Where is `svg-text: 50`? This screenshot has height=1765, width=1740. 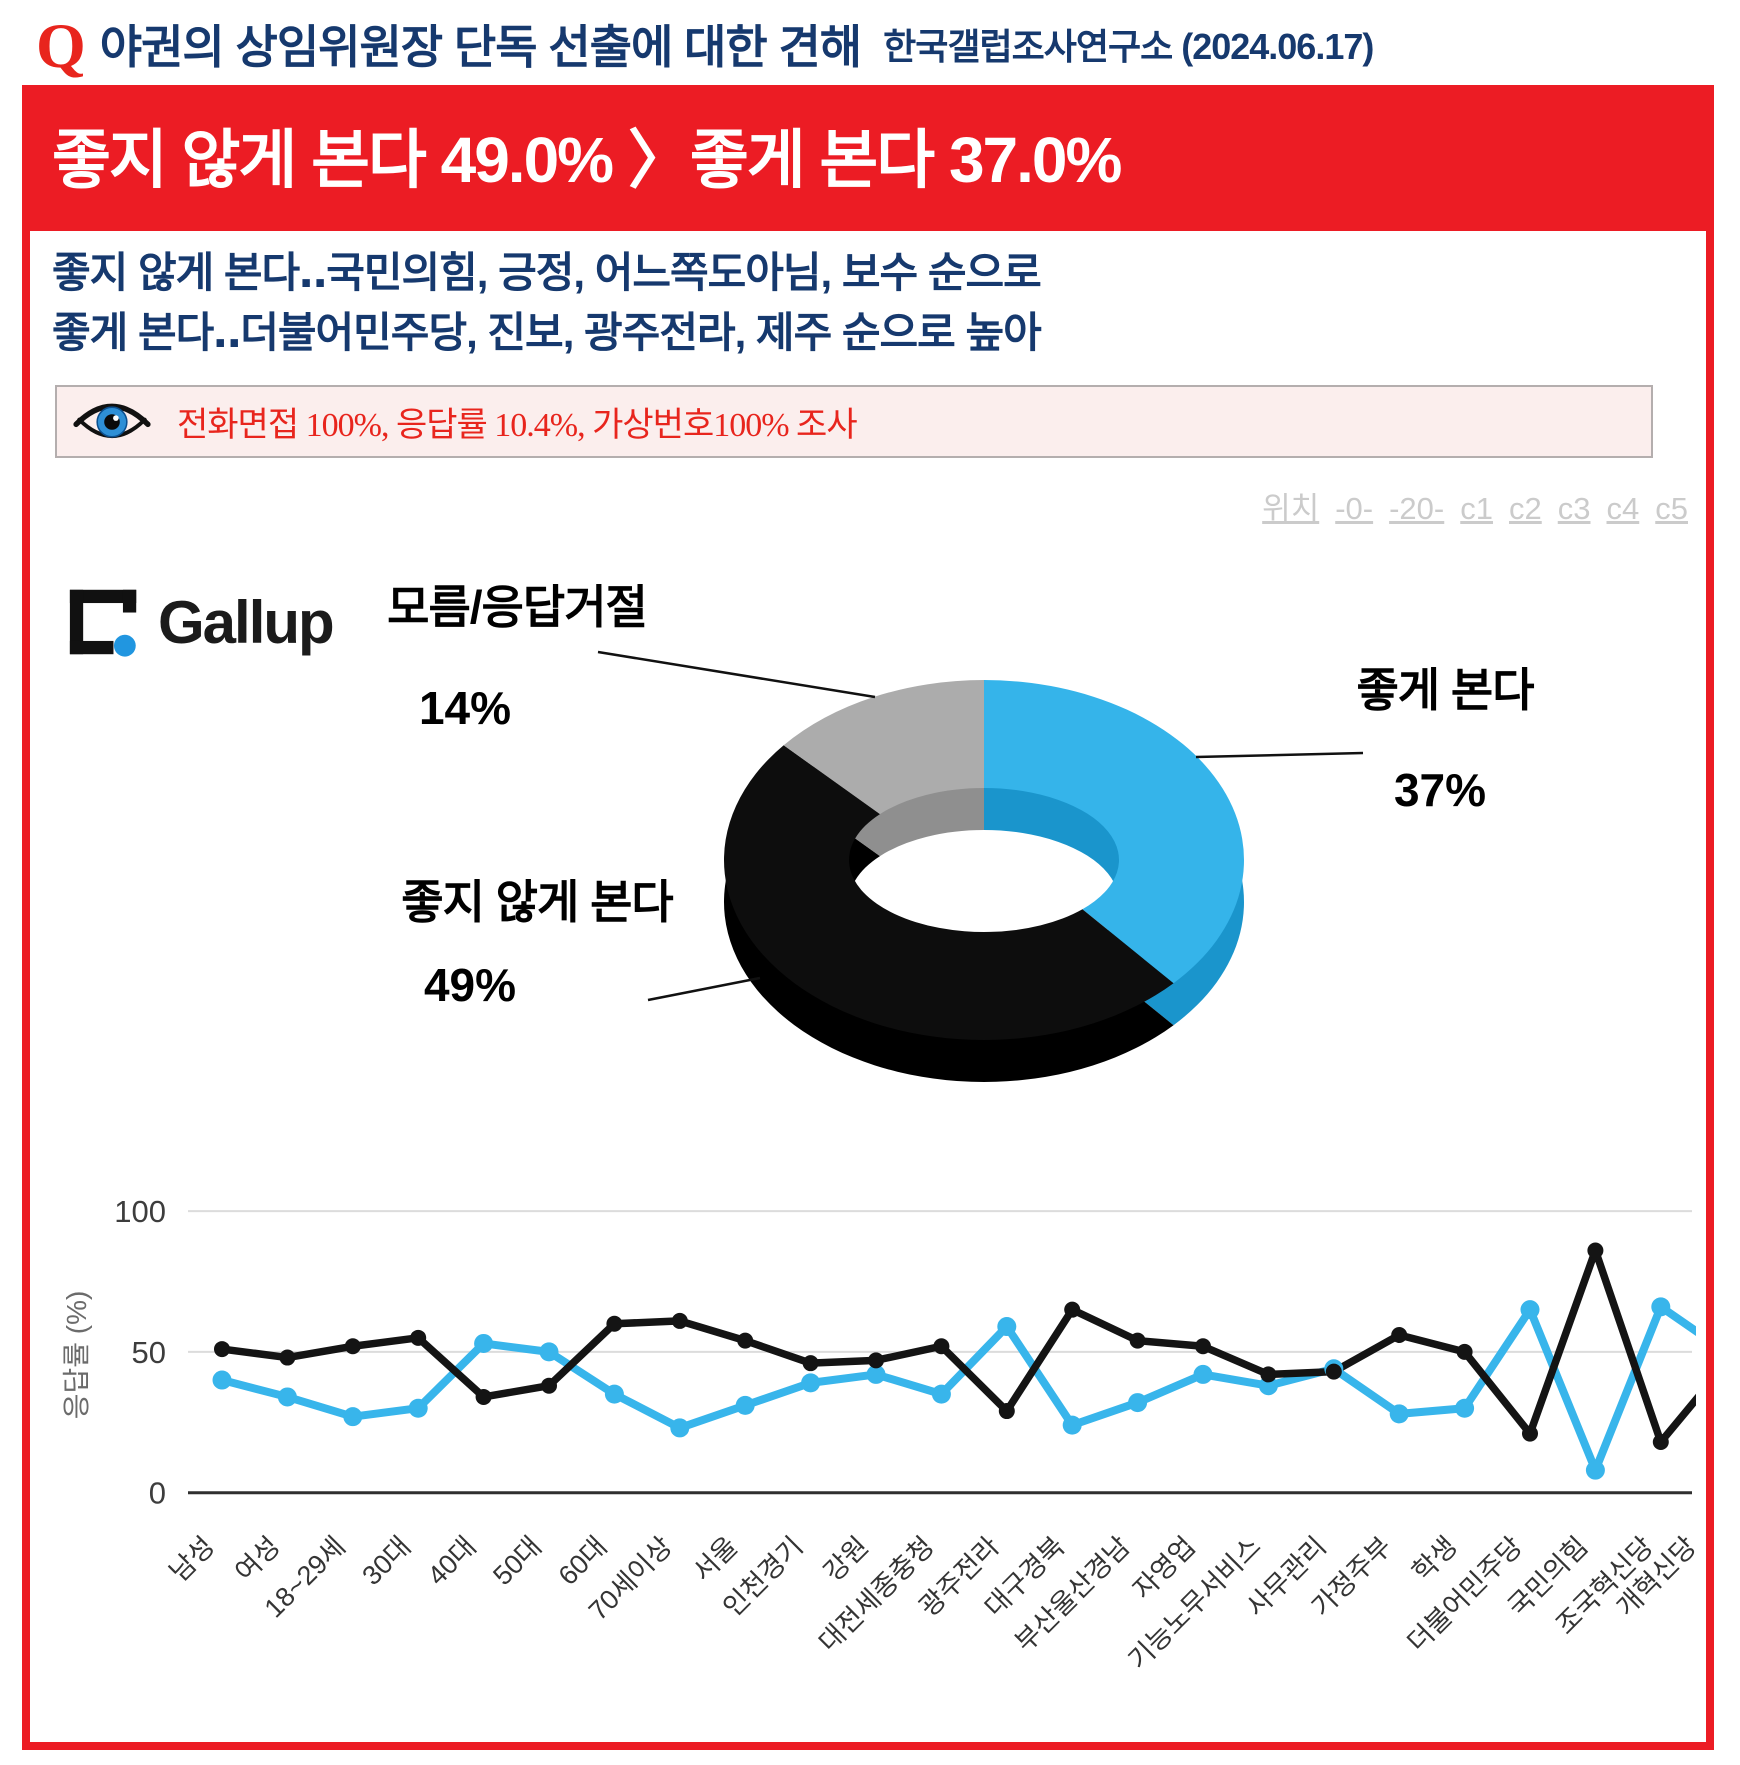
svg-text: 50 is located at coordinates (149, 1352).